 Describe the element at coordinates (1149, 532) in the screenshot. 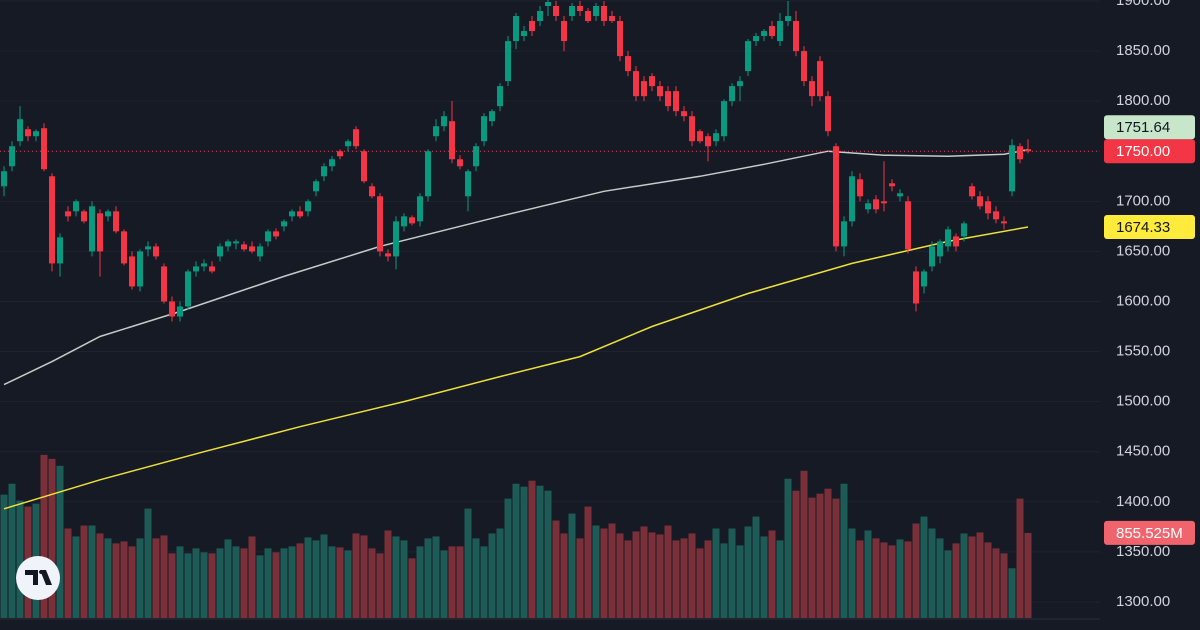

I see `volume-label-bg` at that location.